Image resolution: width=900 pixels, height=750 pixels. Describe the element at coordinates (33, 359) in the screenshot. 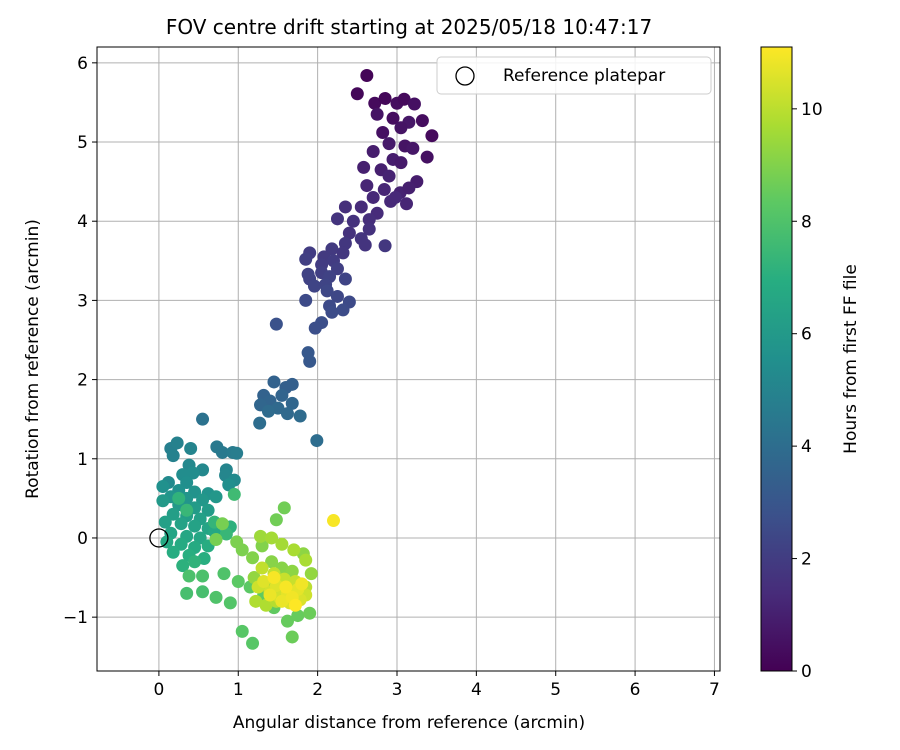

I see `y-axis-label: Rotation from reference (arcmin)` at that location.